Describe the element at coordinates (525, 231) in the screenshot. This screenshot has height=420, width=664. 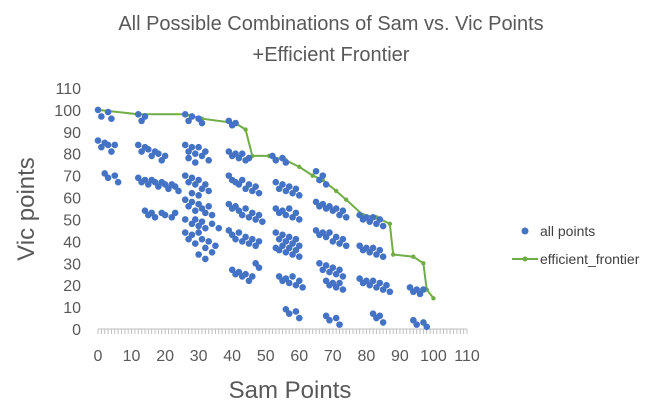
I see `legend-marker-all-points` at that location.